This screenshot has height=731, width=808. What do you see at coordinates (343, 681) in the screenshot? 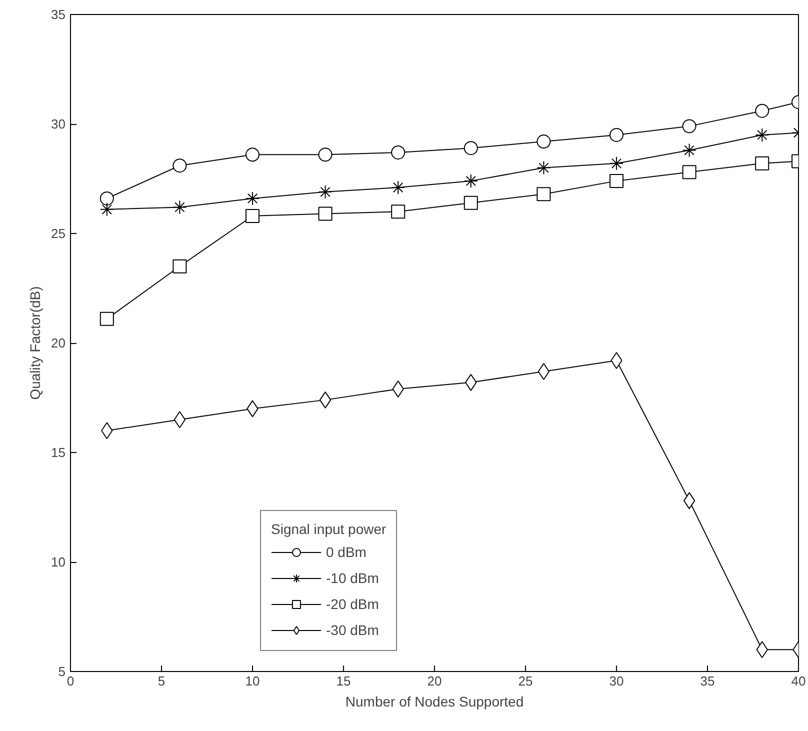
I see `x-tick-label: 15` at bounding box center [343, 681].